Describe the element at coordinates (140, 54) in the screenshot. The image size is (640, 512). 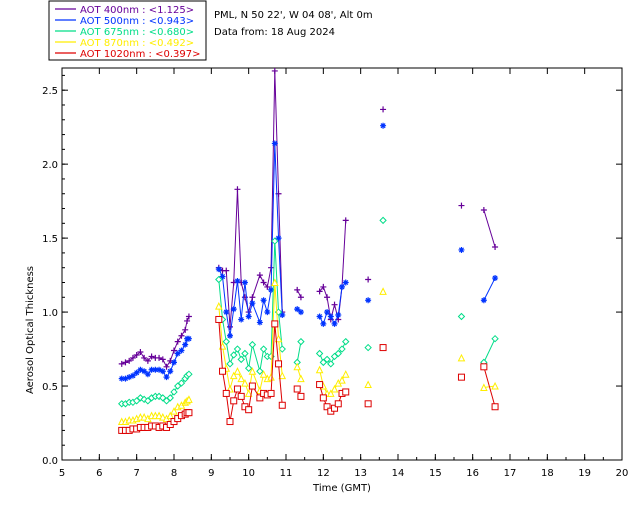
I see `legend-label: AOT 1020nm : <0.397>` at that location.